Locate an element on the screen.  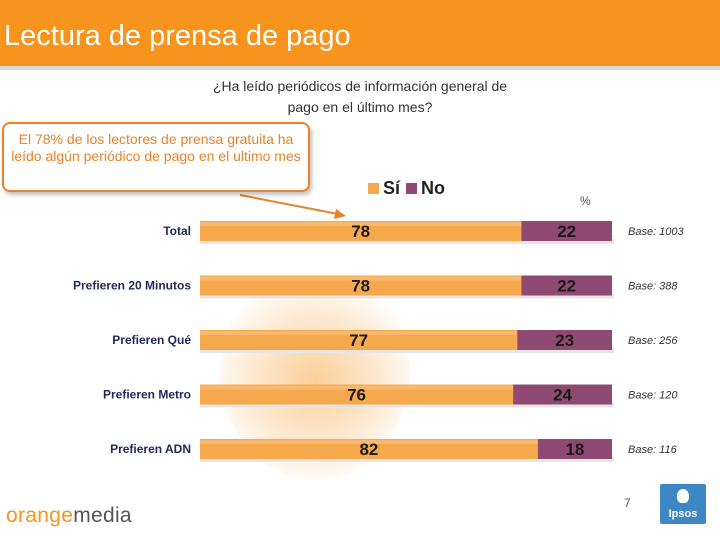
data-label-no: 18 is located at coordinates (574, 449).